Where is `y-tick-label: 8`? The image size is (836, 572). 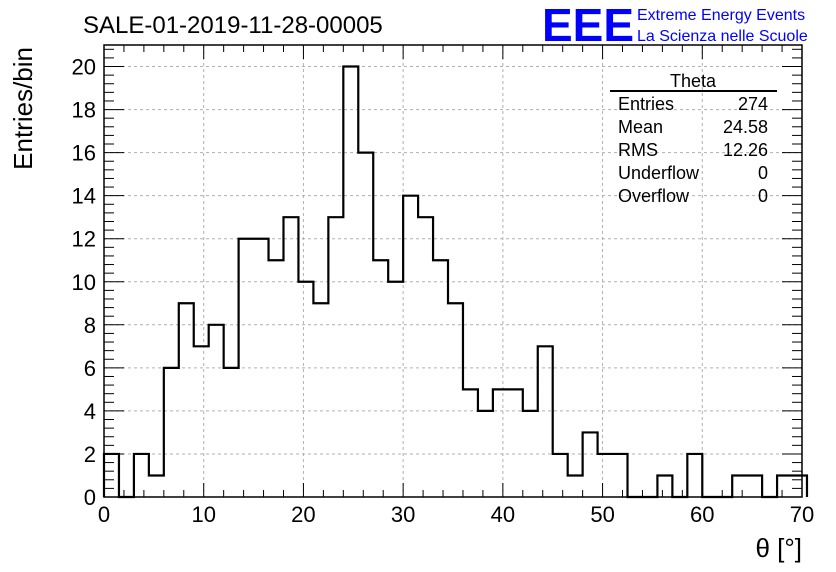
y-tick-label: 8 is located at coordinates (90, 325).